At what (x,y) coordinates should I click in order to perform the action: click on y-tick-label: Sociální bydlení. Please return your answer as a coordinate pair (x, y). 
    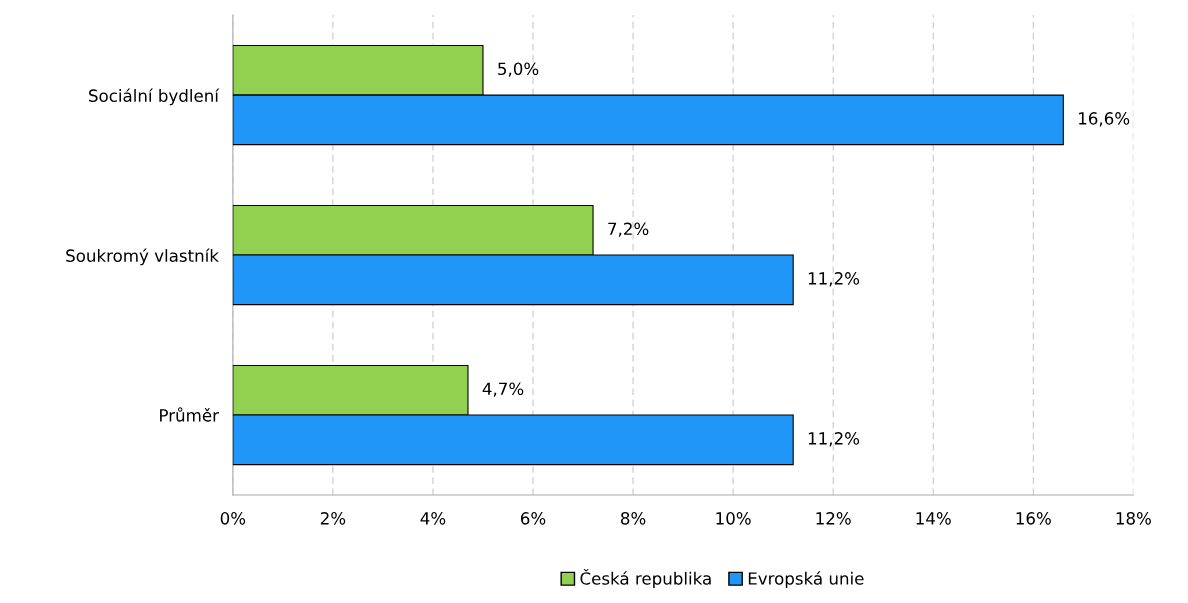
    Looking at the image, I should click on (154, 97).